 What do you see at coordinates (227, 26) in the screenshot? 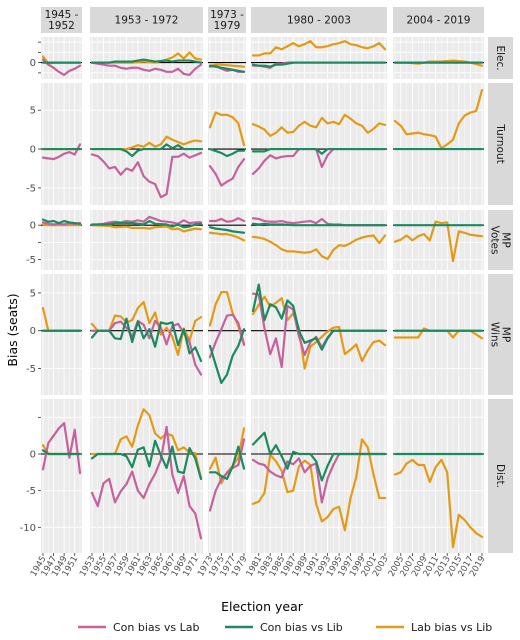
I see `column-strip-label: 1979` at bounding box center [227, 26].